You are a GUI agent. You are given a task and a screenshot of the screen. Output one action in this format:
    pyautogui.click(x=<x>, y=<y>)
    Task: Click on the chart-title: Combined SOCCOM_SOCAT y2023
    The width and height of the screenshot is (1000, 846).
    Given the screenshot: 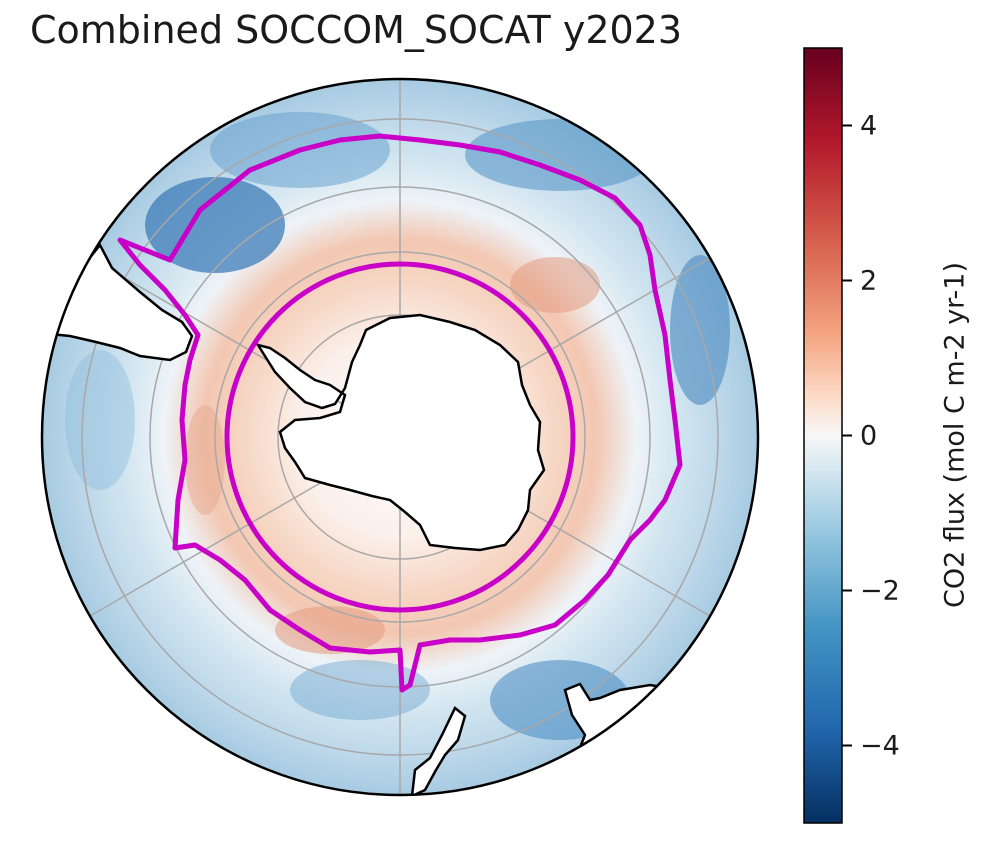 What is the action you would take?
    pyautogui.click(x=356, y=30)
    